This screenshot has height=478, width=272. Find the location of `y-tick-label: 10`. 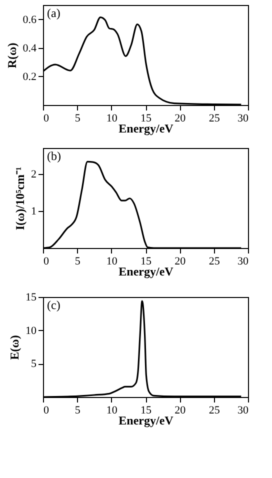

y-tick-label: 10 is located at coordinates (31, 330).